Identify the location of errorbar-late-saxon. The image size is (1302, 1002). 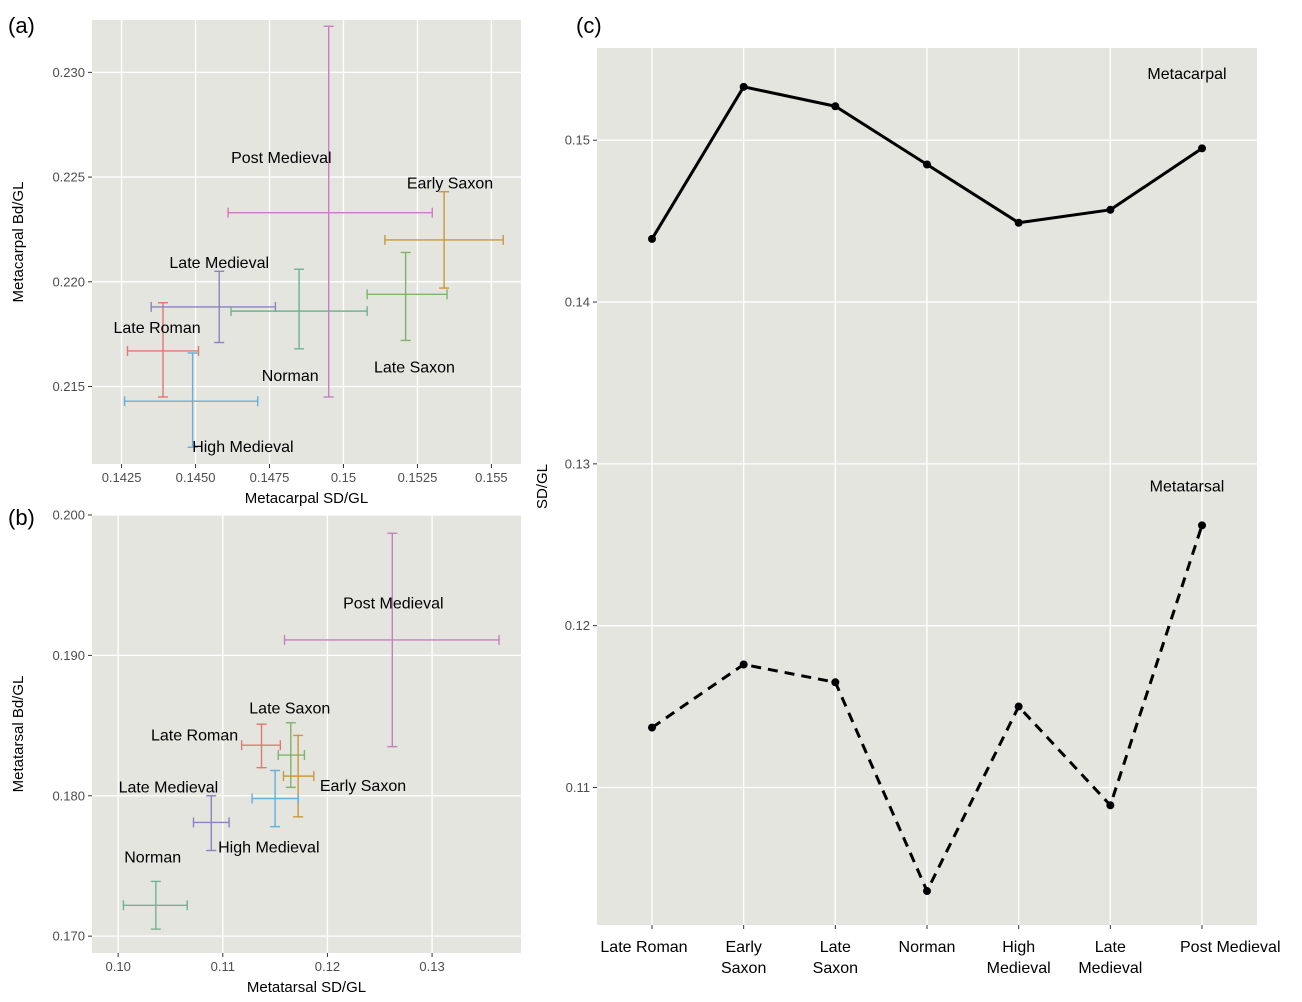
(407, 296).